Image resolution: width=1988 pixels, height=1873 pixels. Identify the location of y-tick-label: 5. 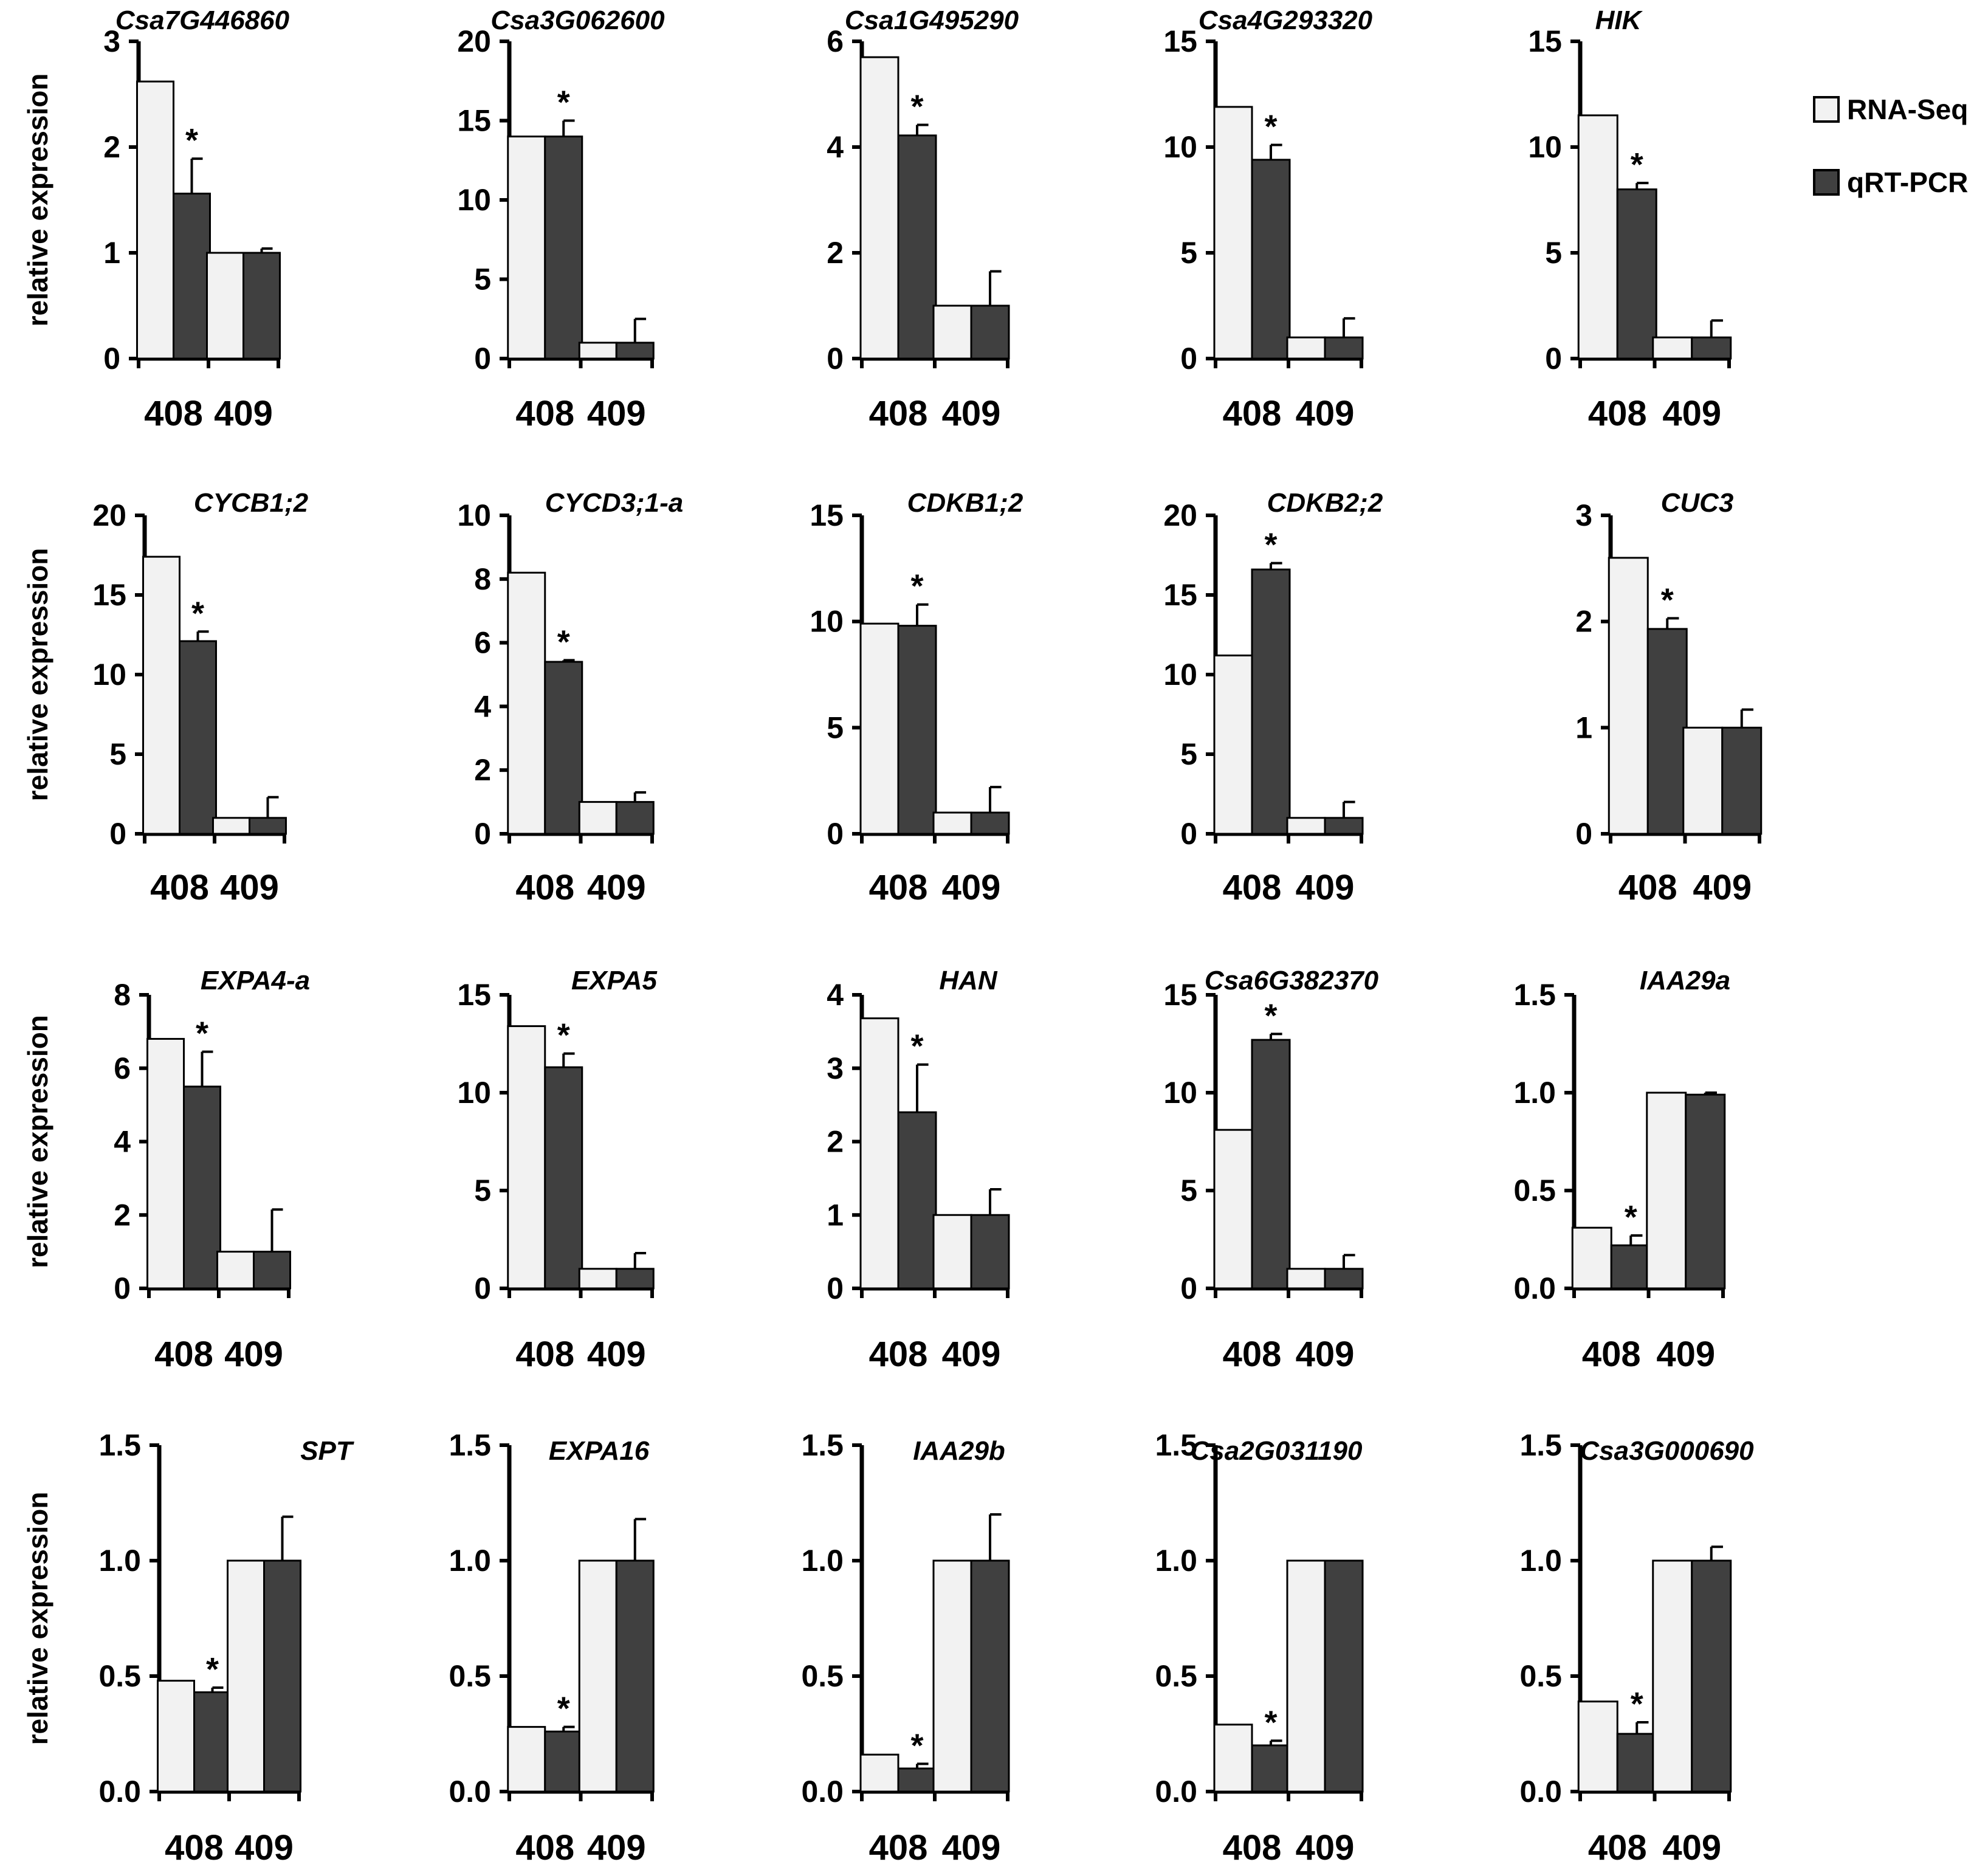
(482, 280).